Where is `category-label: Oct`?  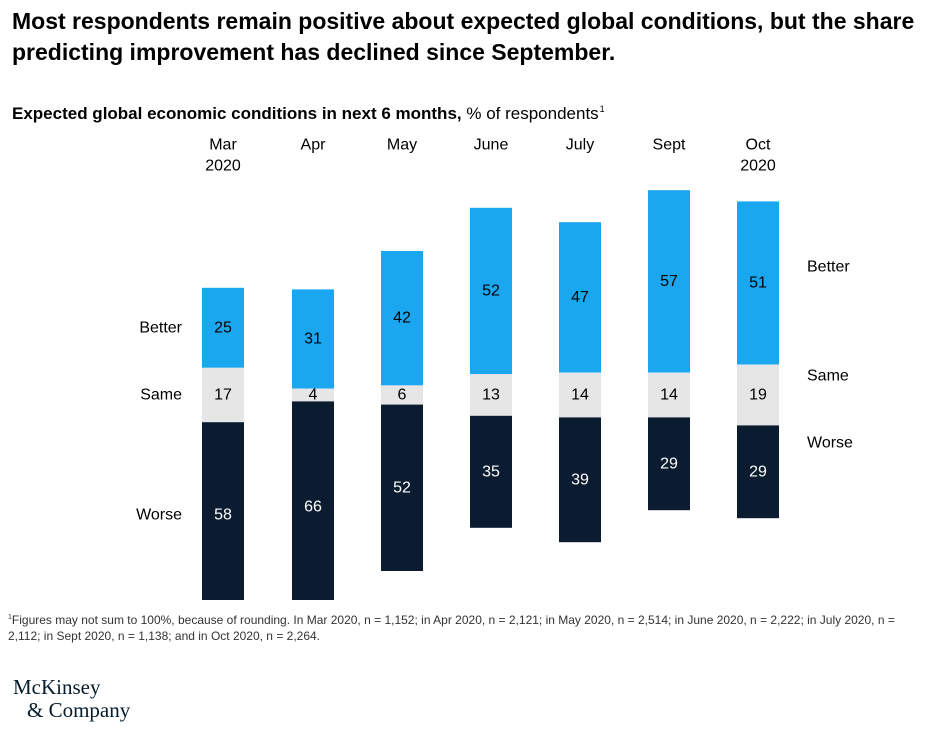 category-label: Oct is located at coordinates (758, 145).